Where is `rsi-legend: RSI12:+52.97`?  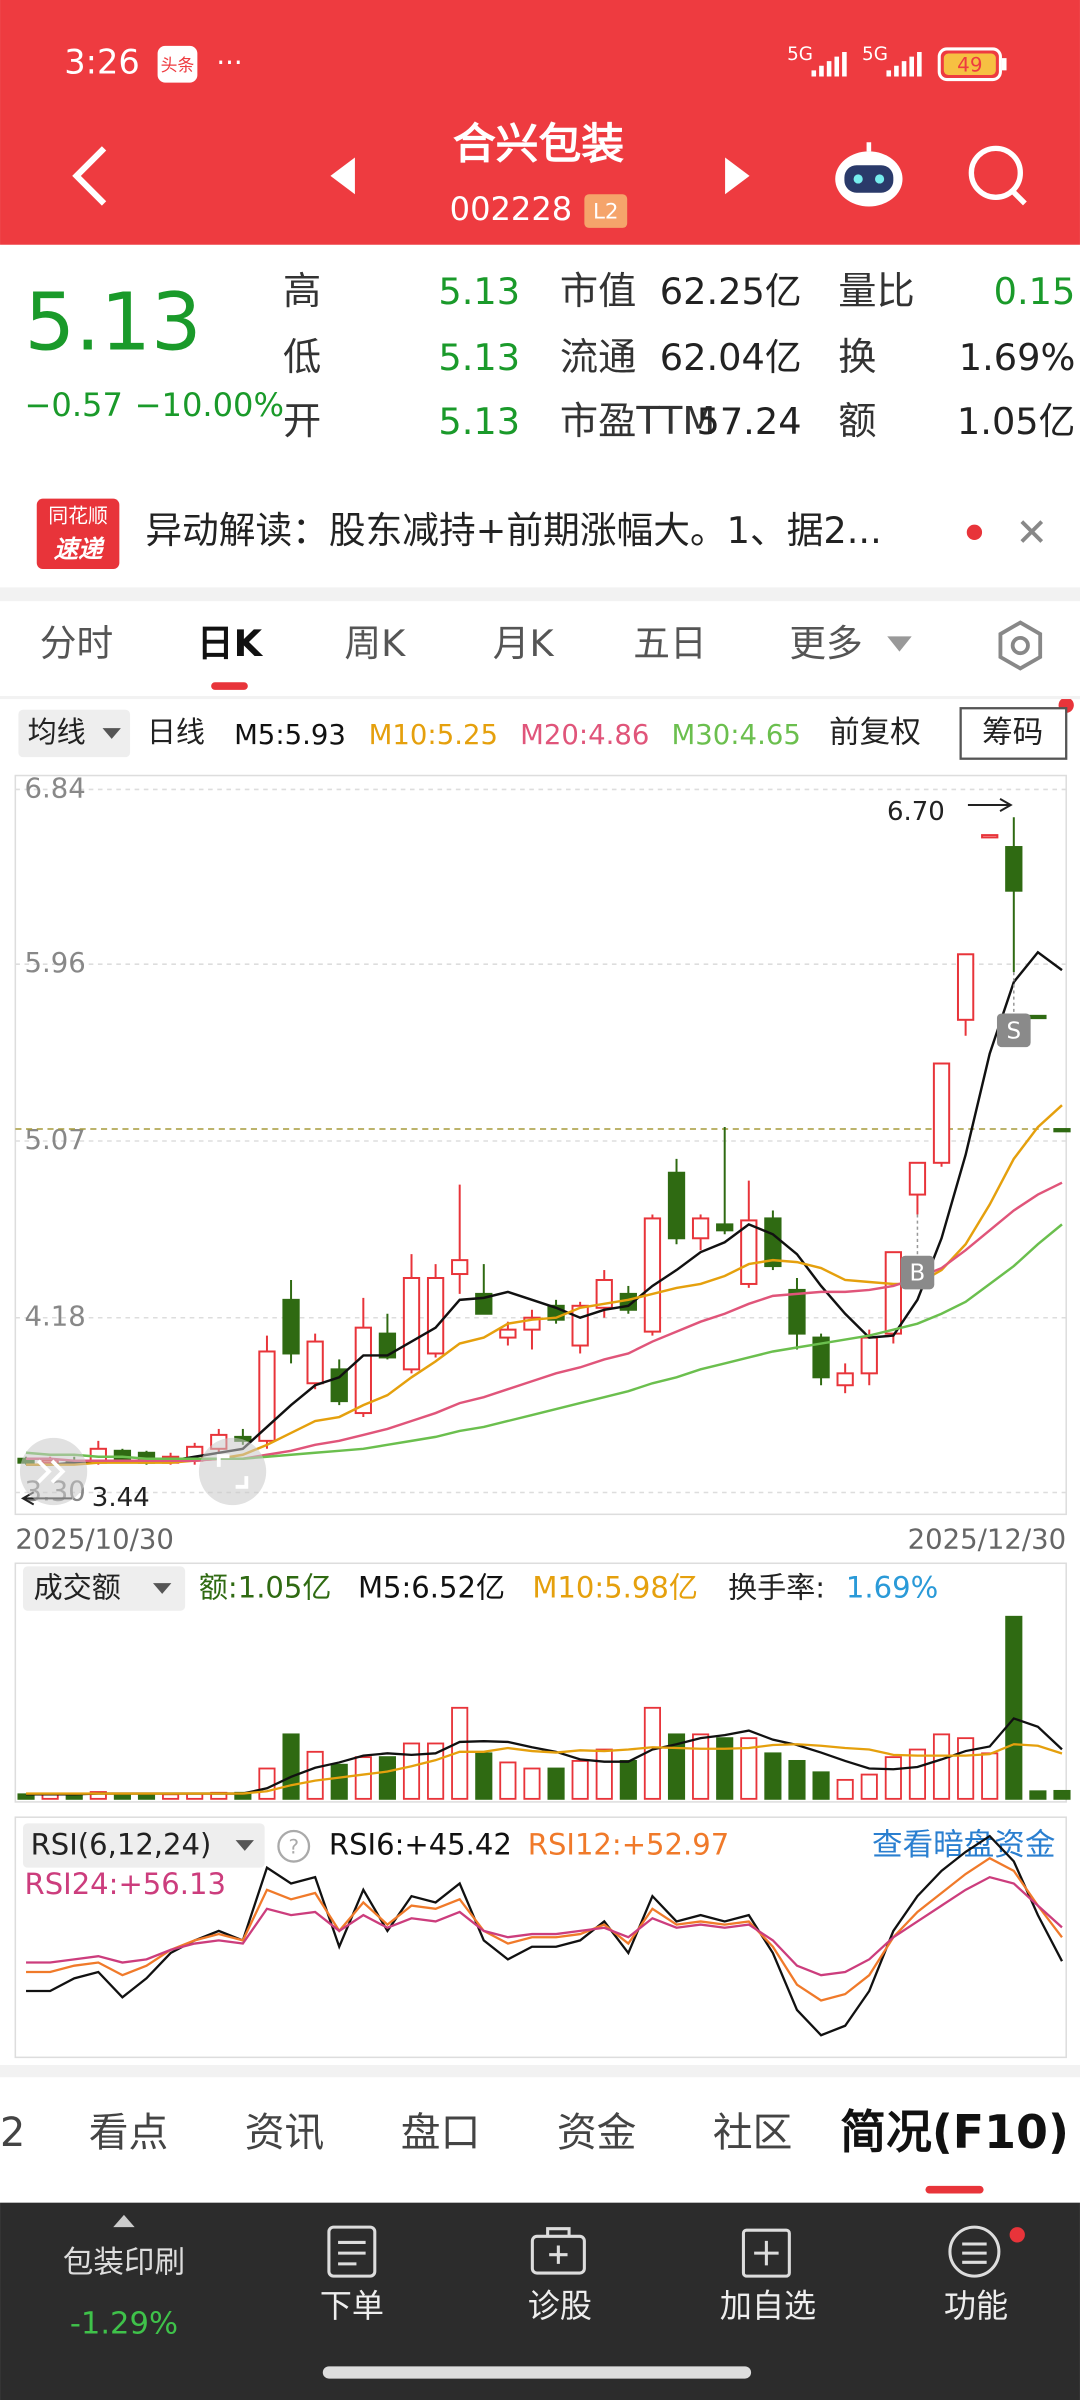 rsi-legend: RSI12:+52.97 is located at coordinates (628, 1844).